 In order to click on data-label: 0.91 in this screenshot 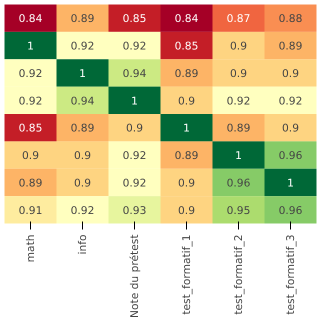, I will do `click(30, 210)`.